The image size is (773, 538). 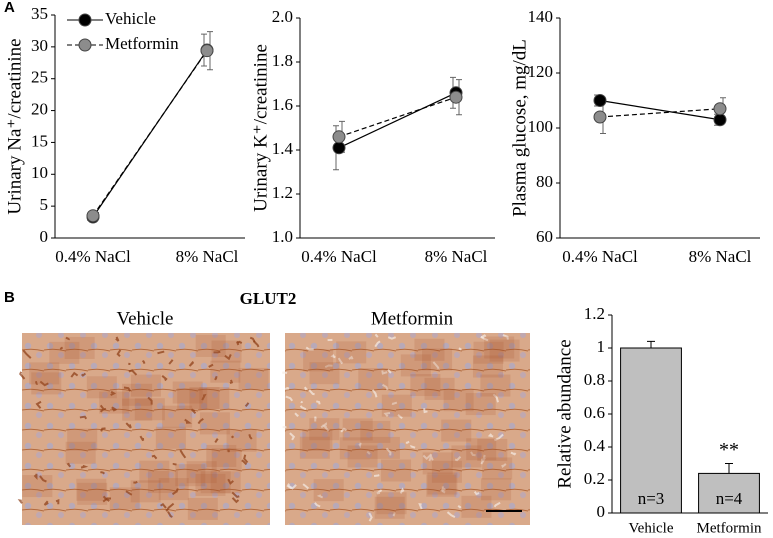 I want to click on y-tick-label: 140, so click(x=541, y=16).